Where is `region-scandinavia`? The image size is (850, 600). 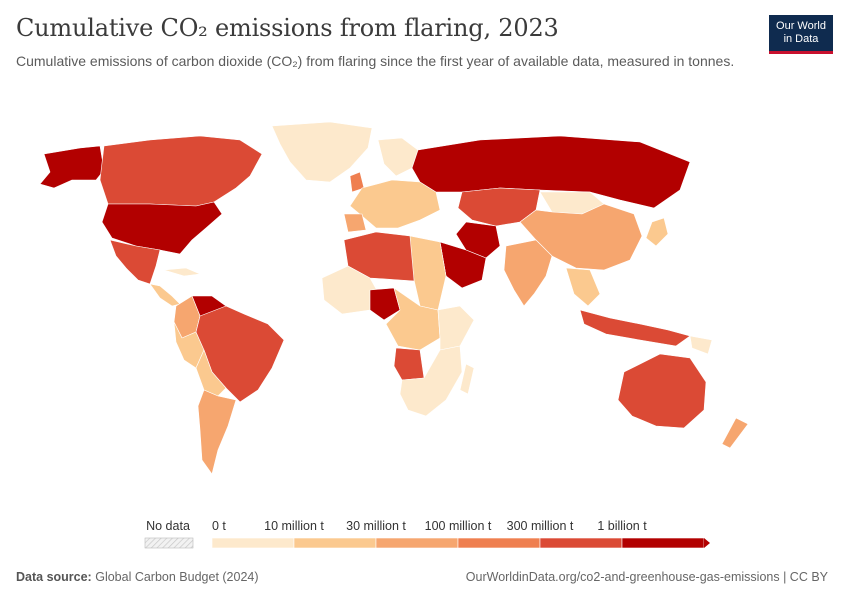 region-scandinavia is located at coordinates (398, 157).